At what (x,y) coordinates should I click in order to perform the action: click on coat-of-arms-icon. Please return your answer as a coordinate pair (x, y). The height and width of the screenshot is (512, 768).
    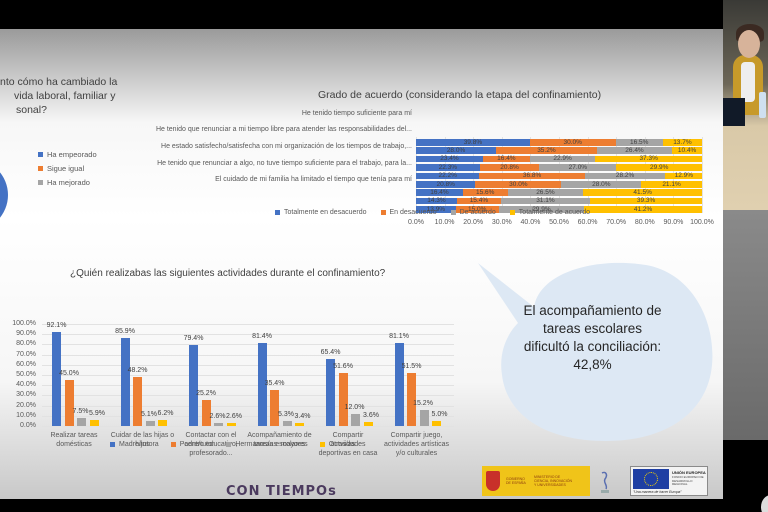
    Looking at the image, I should click on (493, 481).